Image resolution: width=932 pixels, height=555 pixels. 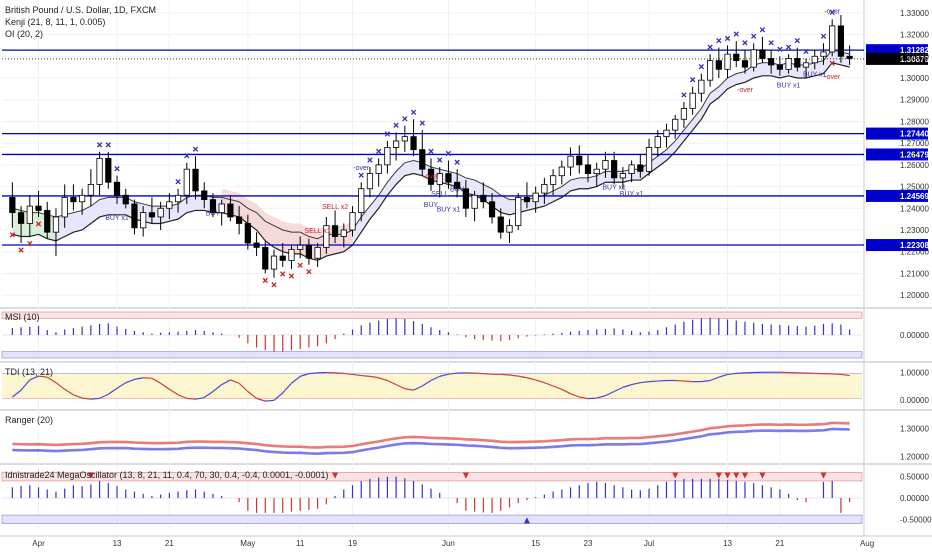 What do you see at coordinates (832, 77) in the screenshot?
I see `signal-annotation: -over` at bounding box center [832, 77].